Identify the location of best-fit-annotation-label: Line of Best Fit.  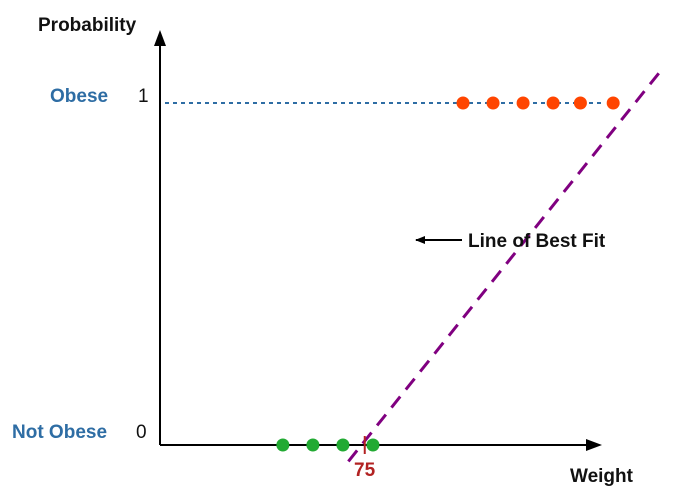
(537, 241).